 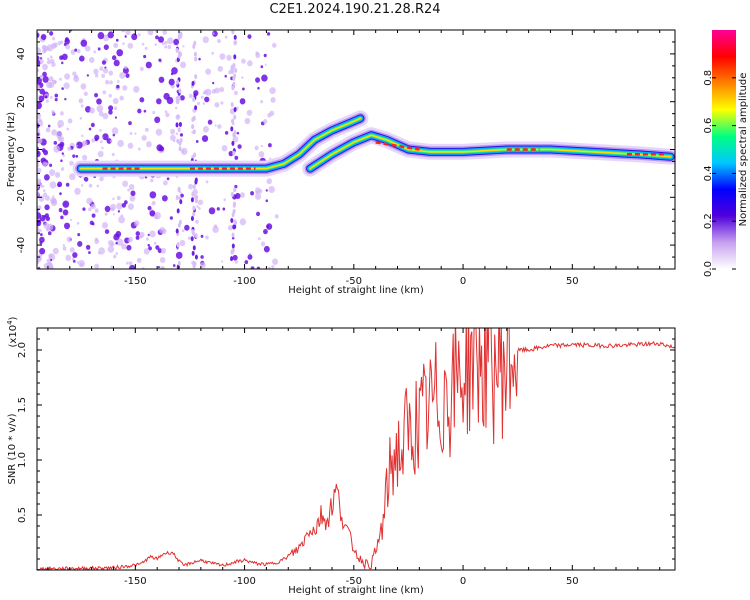 What do you see at coordinates (743, 150) in the screenshot?
I see `colorbar-label: Normalized spectral amplitude` at bounding box center [743, 150].